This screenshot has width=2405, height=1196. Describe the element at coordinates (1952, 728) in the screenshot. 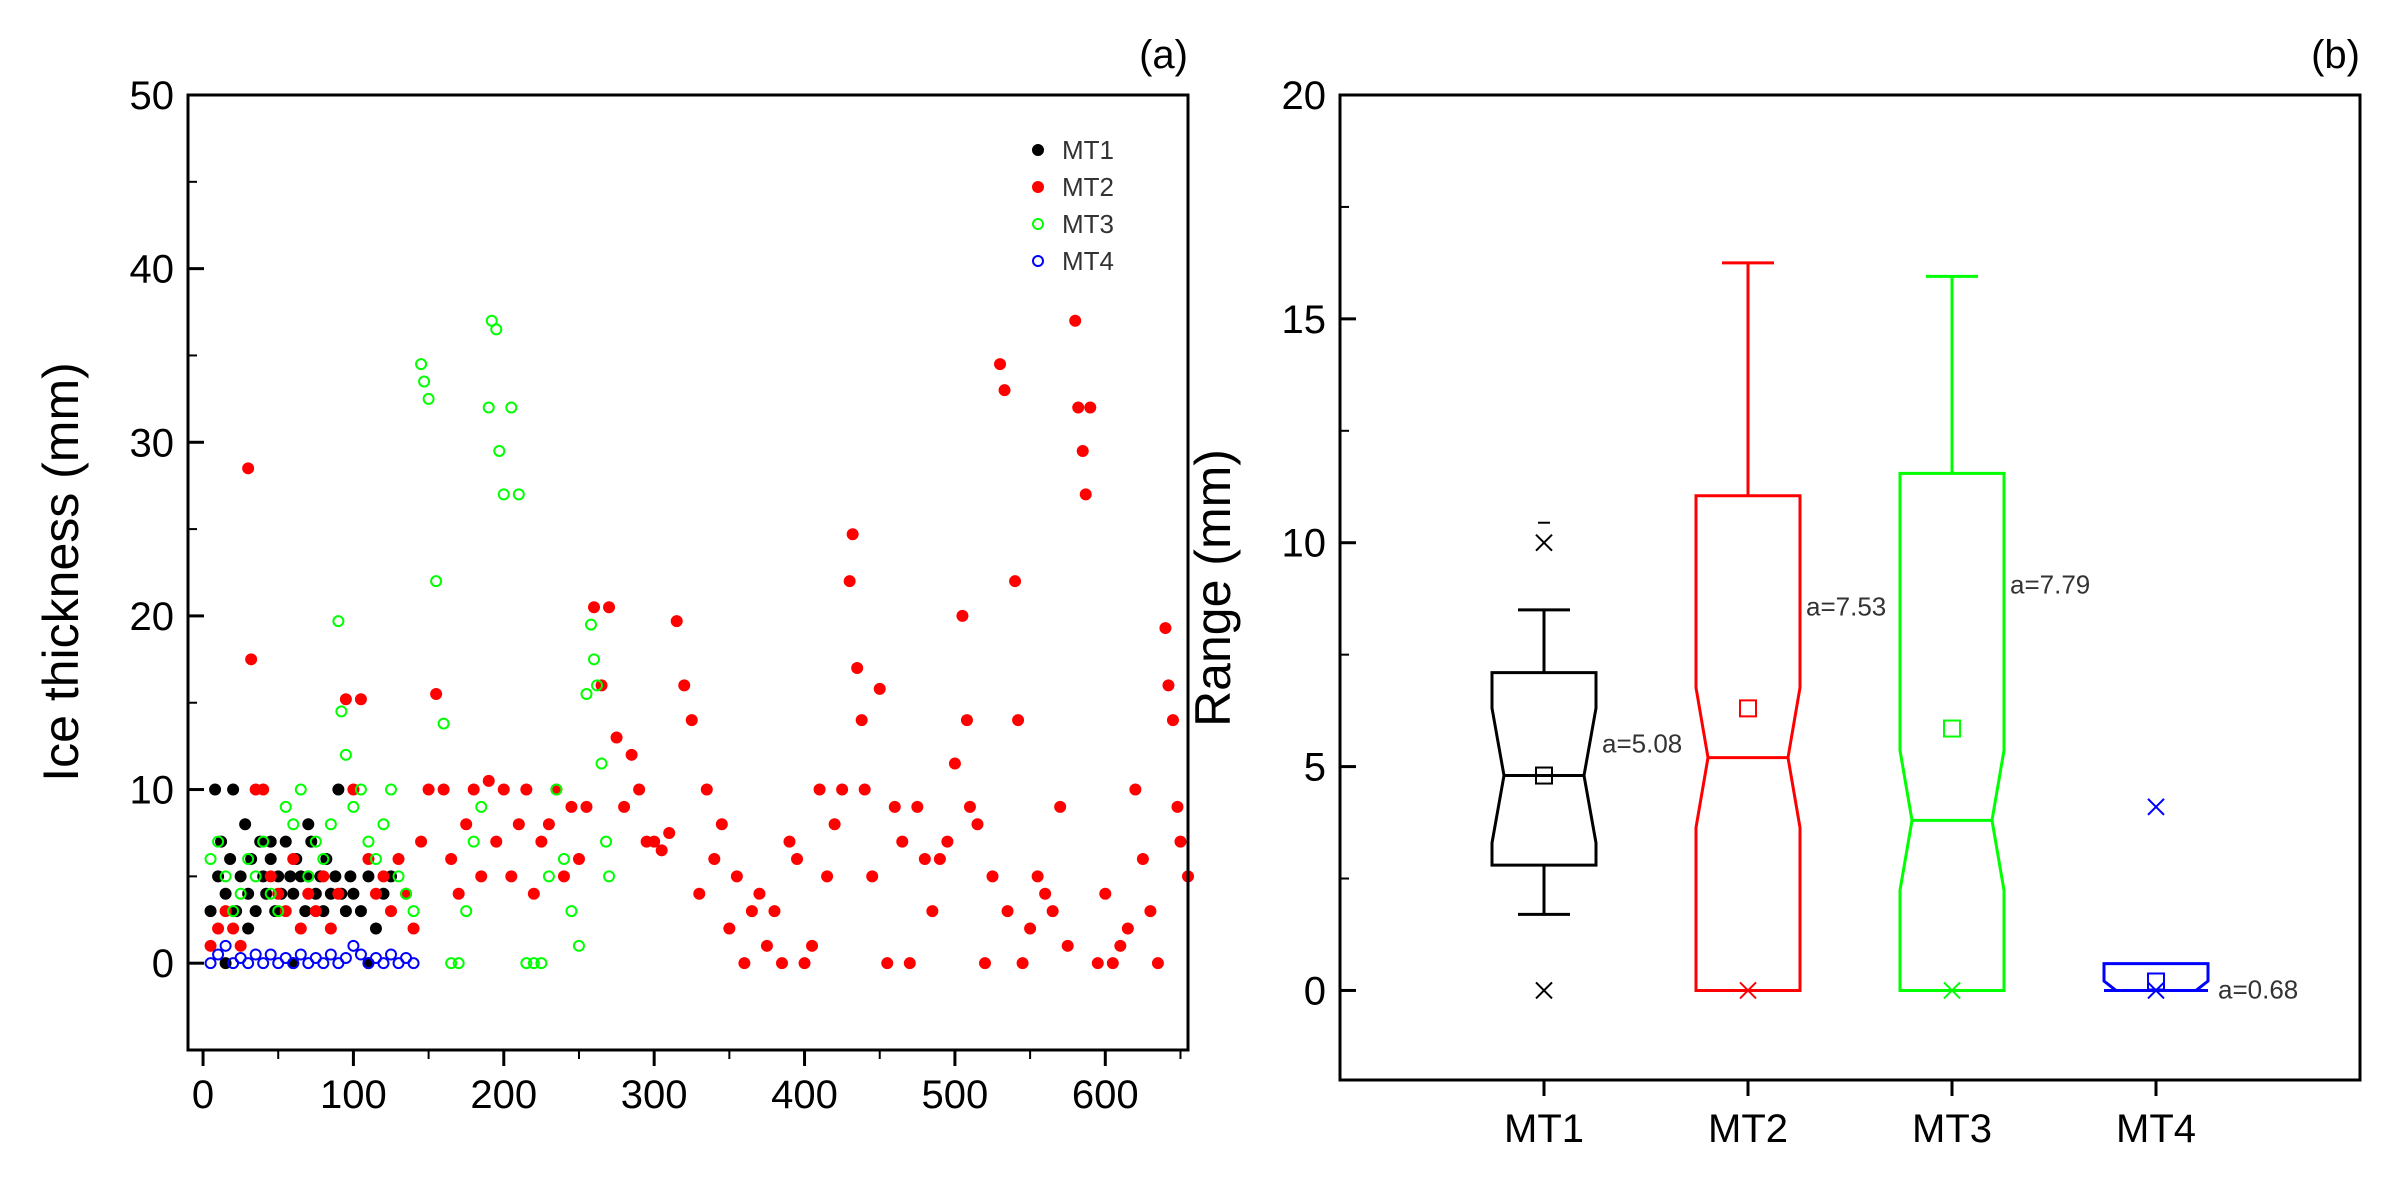

I see `mean-marker-mt3` at that location.